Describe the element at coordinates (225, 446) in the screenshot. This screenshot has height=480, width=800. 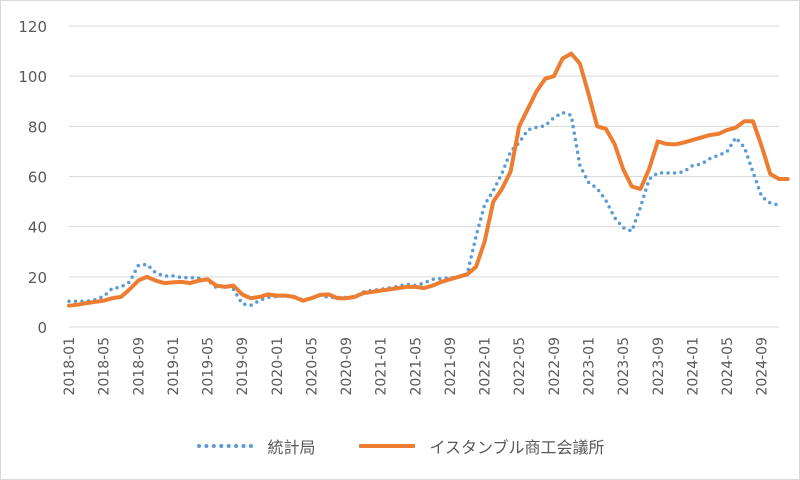
I see `legend-swatch-dotted` at that location.